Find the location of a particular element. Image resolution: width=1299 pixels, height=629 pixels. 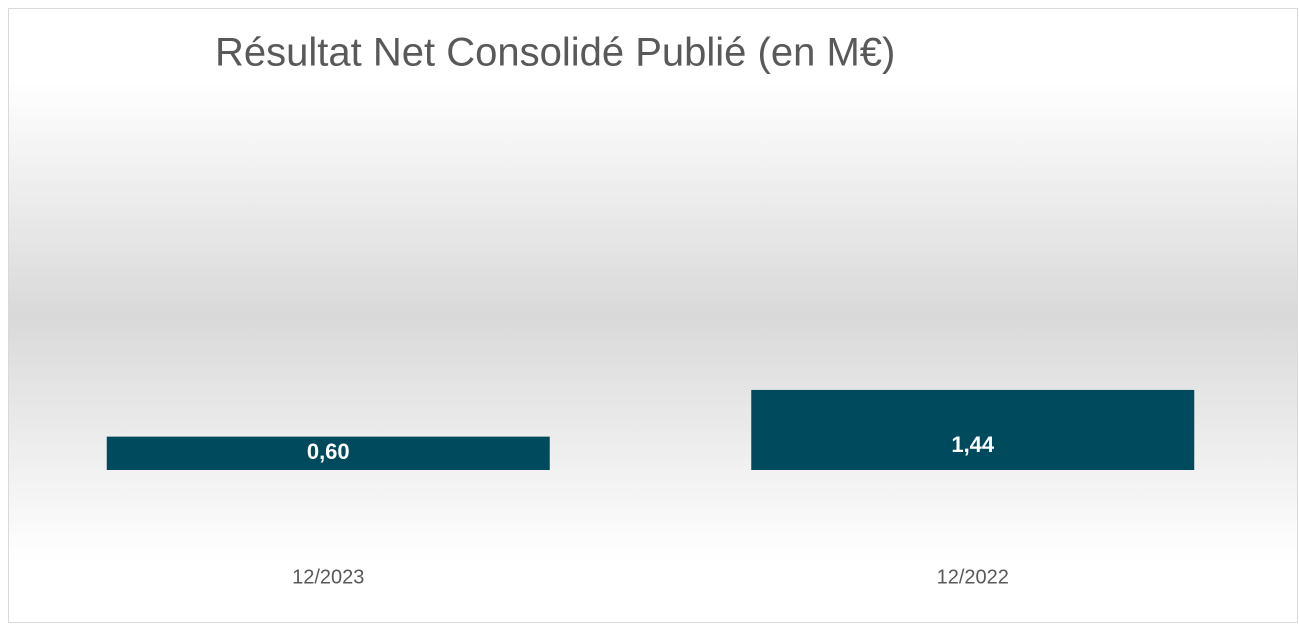

data-label: 1,44 is located at coordinates (973, 444).